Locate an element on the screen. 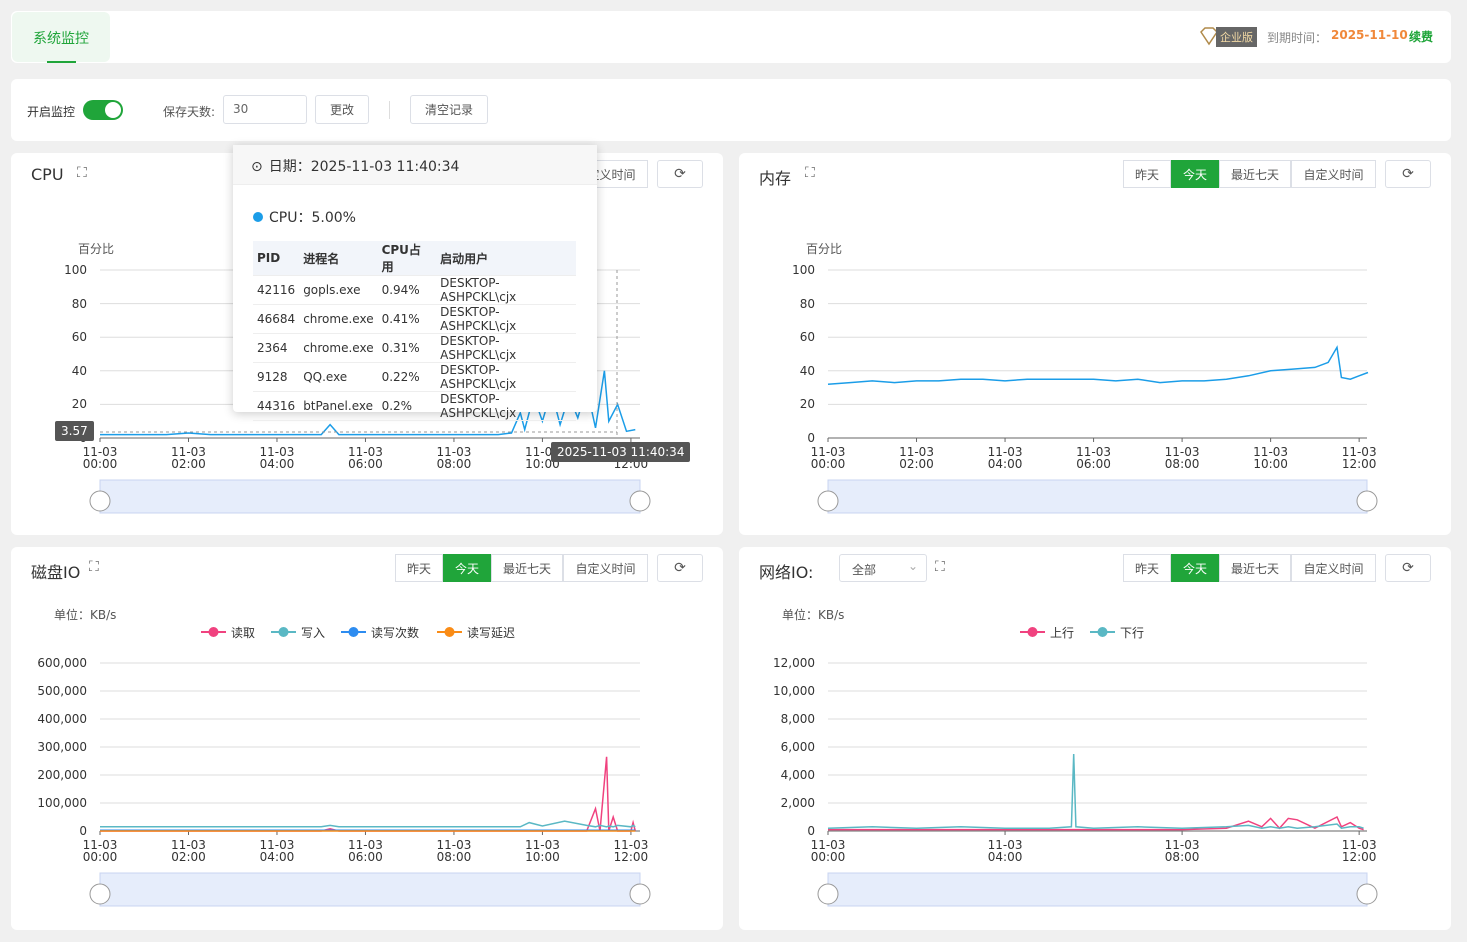 Image resolution: width=1467 pixels, height=942 pixels. panel-title: 磁盘IO is located at coordinates (56, 572).